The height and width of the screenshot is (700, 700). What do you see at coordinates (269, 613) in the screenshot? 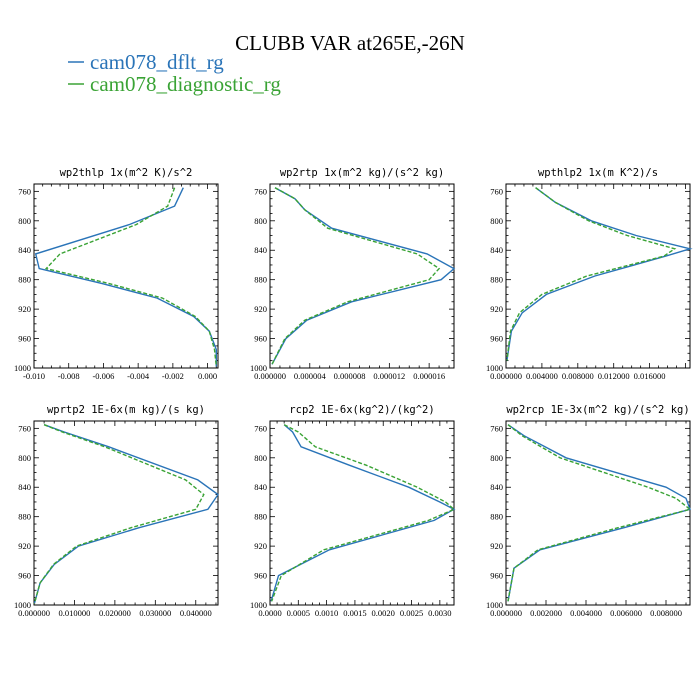
I see `x-tick-label: 0.0000` at bounding box center [269, 613].